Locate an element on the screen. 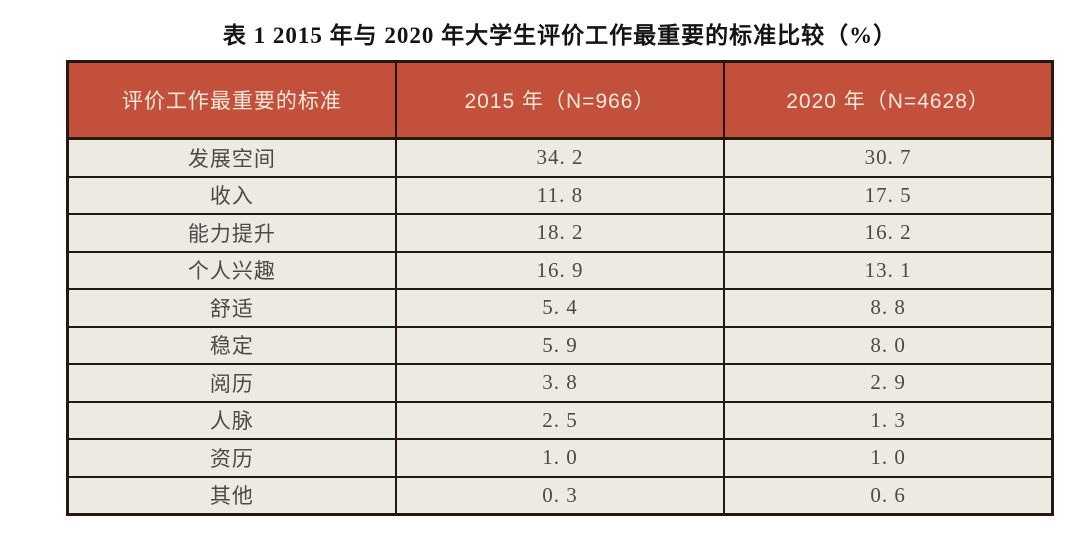  header-row: 评价工作最重要的标准 2015 年（N=966） 2020 年（N=4628） is located at coordinates (560, 100).